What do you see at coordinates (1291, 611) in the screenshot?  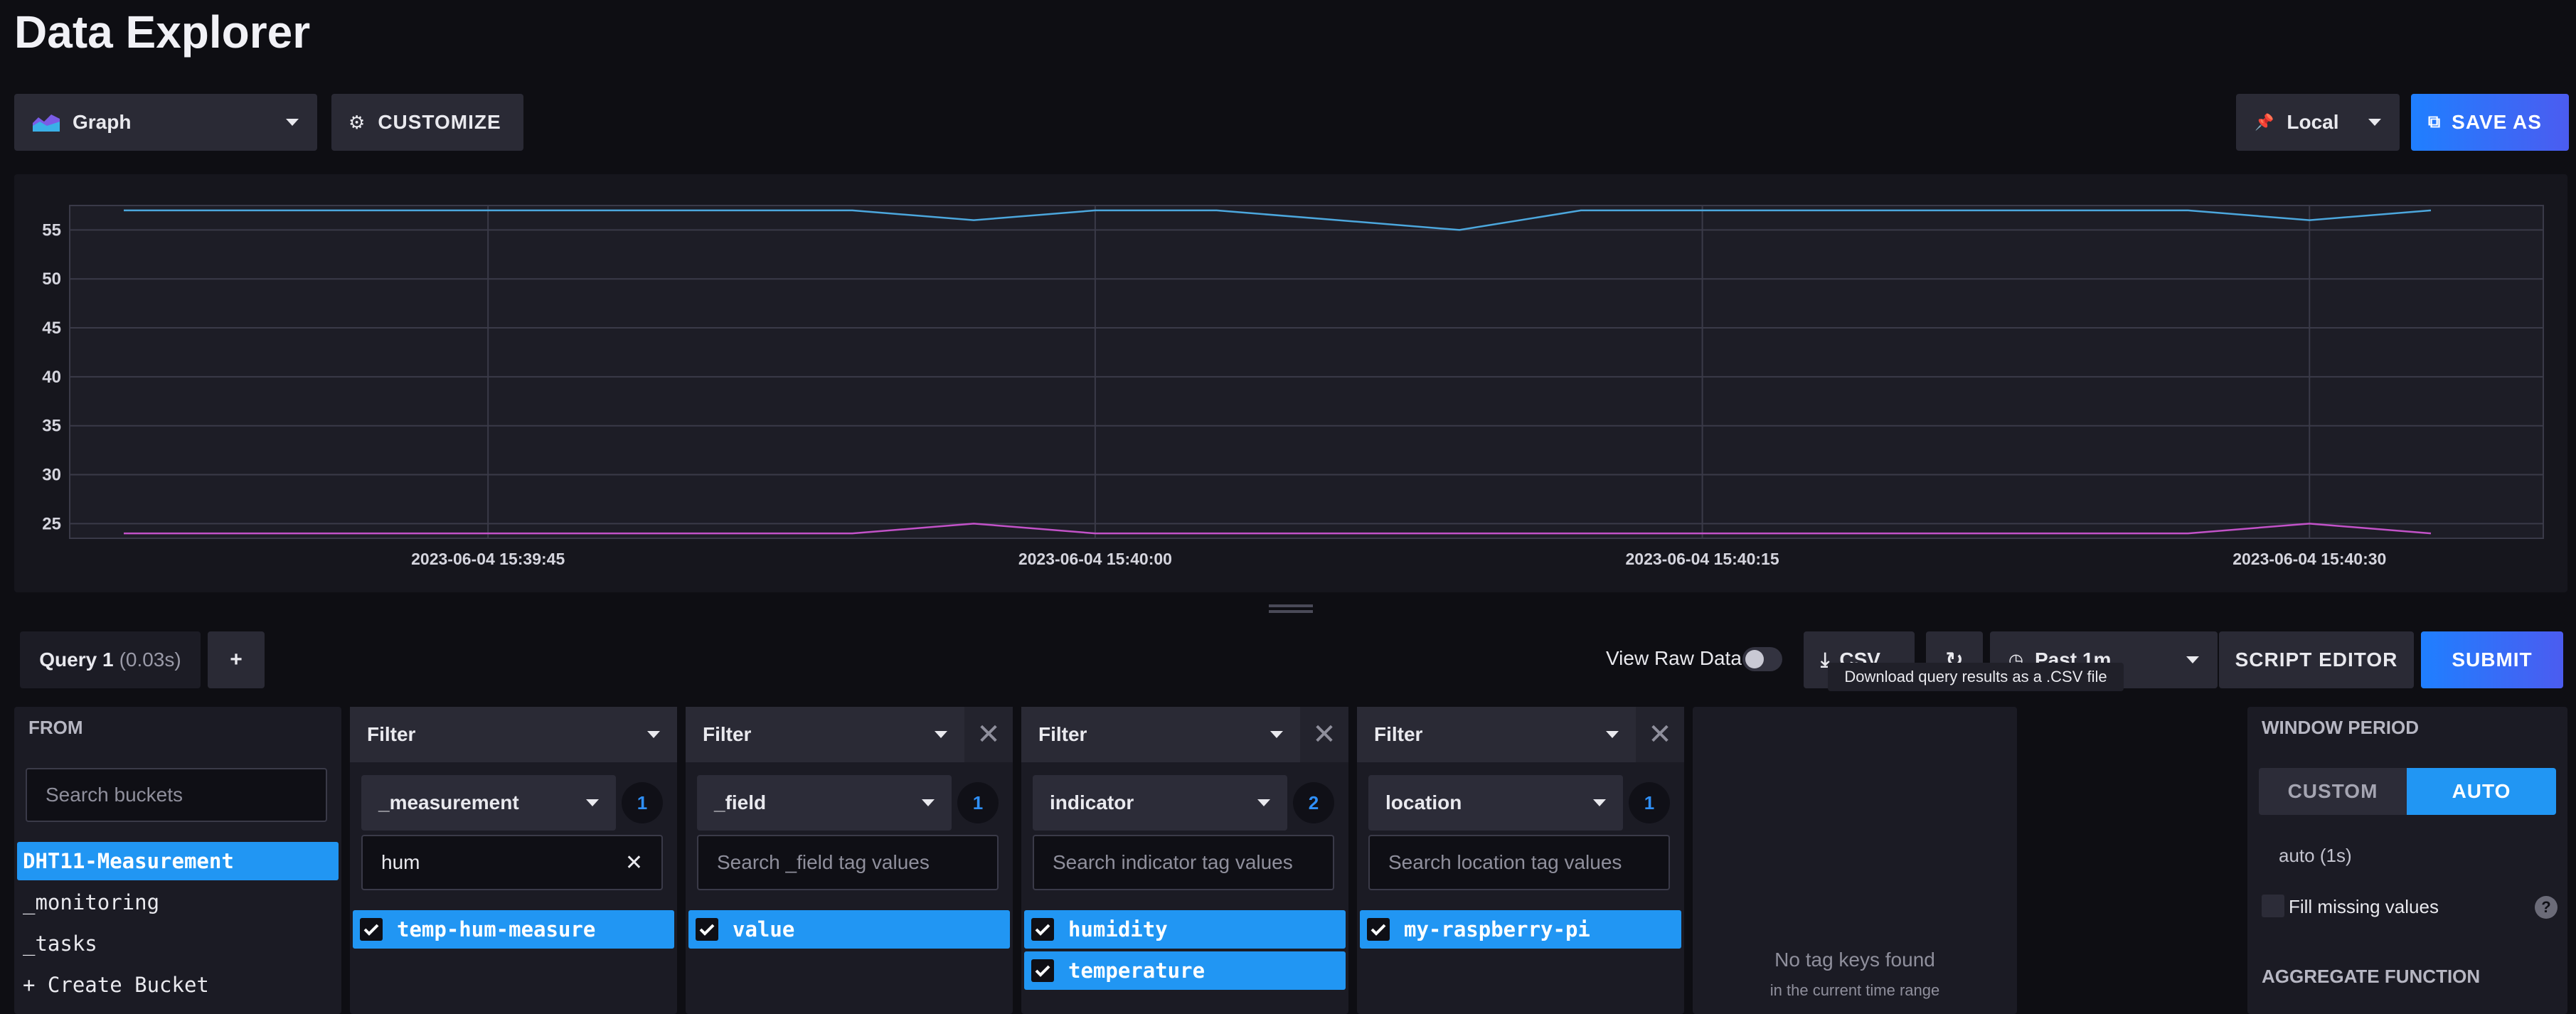 I see `resize-handle-line` at bounding box center [1291, 611].